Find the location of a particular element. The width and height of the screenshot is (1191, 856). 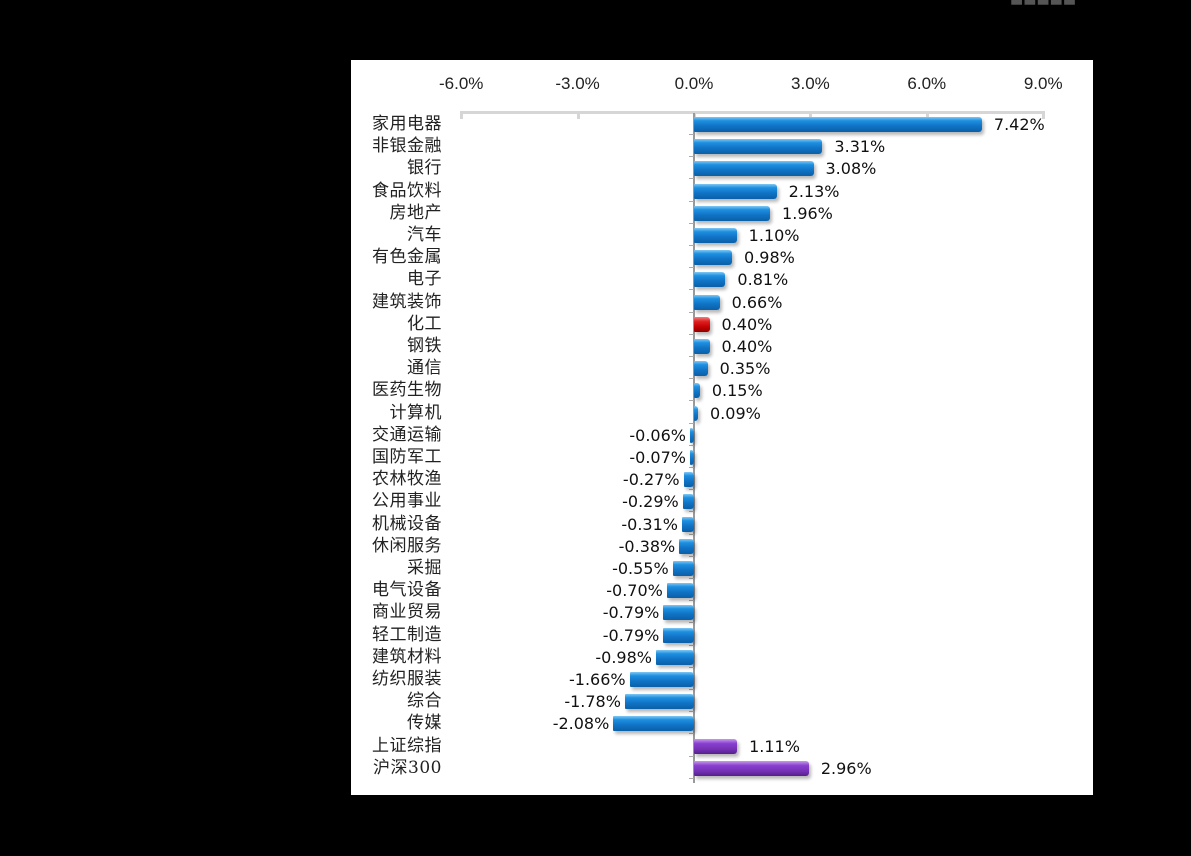

category-label: 农林牧渔 is located at coordinates (407, 479).